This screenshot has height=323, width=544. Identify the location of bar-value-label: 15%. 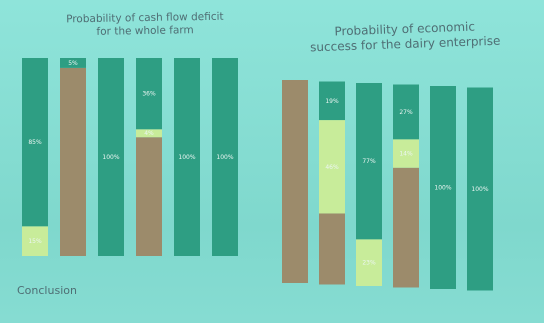
(35, 241).